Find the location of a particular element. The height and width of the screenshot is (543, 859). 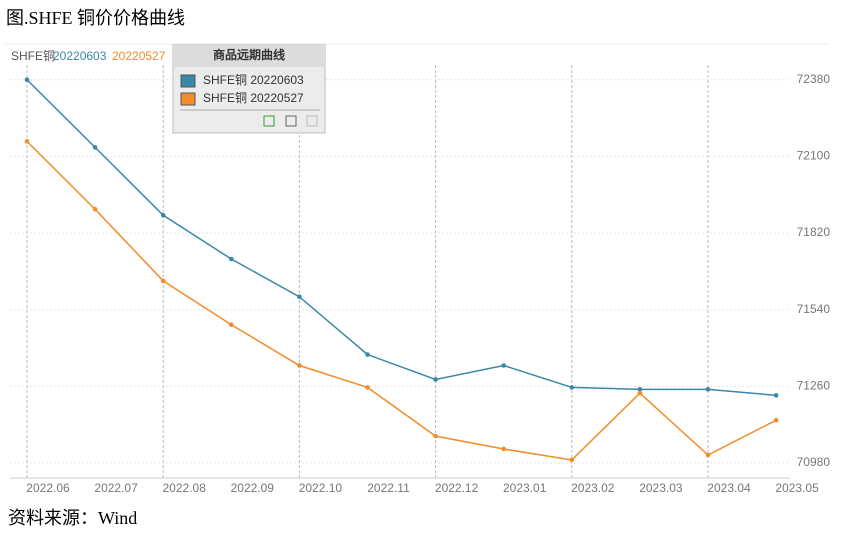

y-tick-label: 72380 is located at coordinates (814, 79).